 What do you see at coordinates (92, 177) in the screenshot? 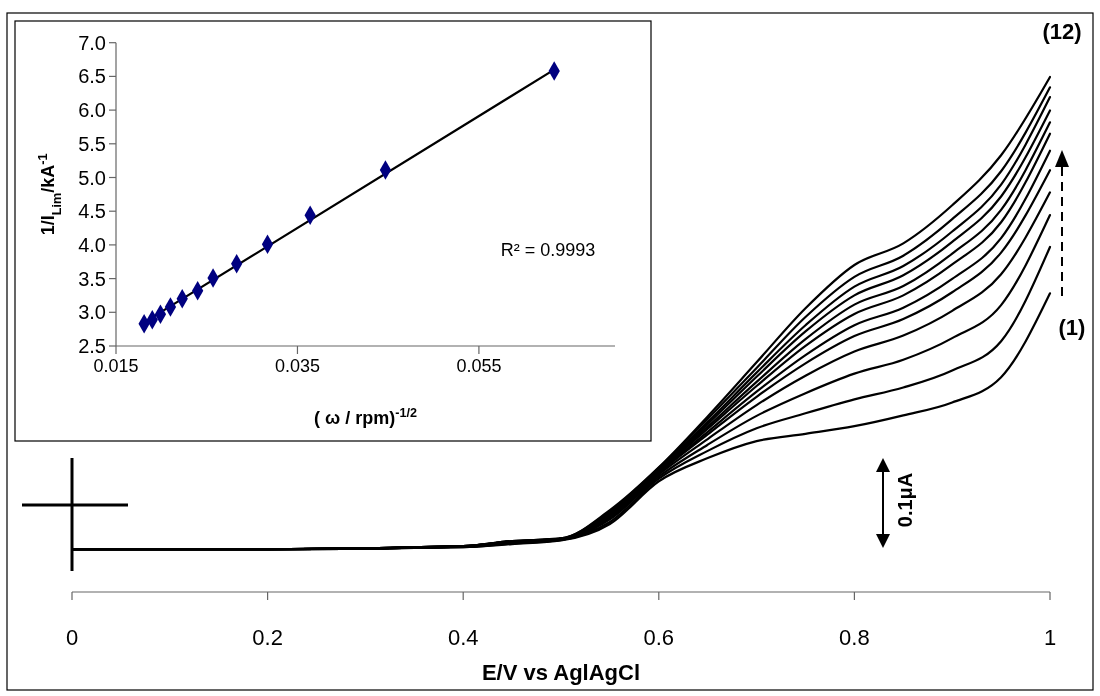
I see `y-tick-label: 5.0` at bounding box center [92, 177].